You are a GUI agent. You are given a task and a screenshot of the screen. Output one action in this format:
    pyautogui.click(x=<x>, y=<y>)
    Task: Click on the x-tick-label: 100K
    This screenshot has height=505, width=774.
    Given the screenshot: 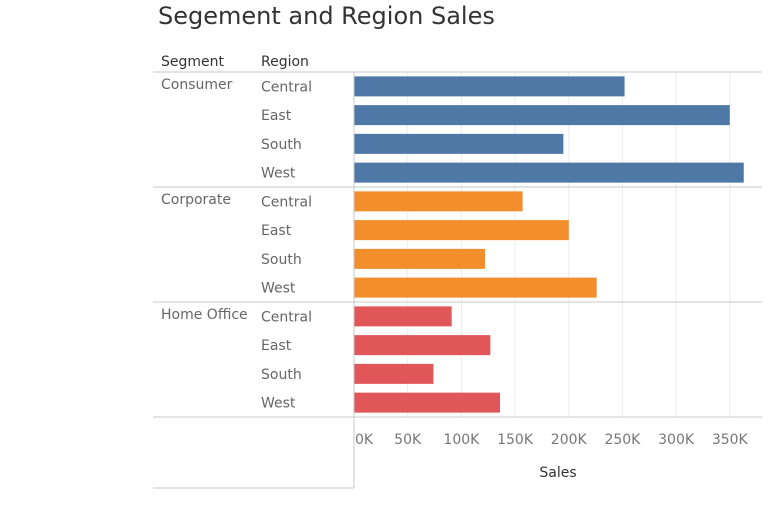 What is the action you would take?
    pyautogui.click(x=461, y=440)
    